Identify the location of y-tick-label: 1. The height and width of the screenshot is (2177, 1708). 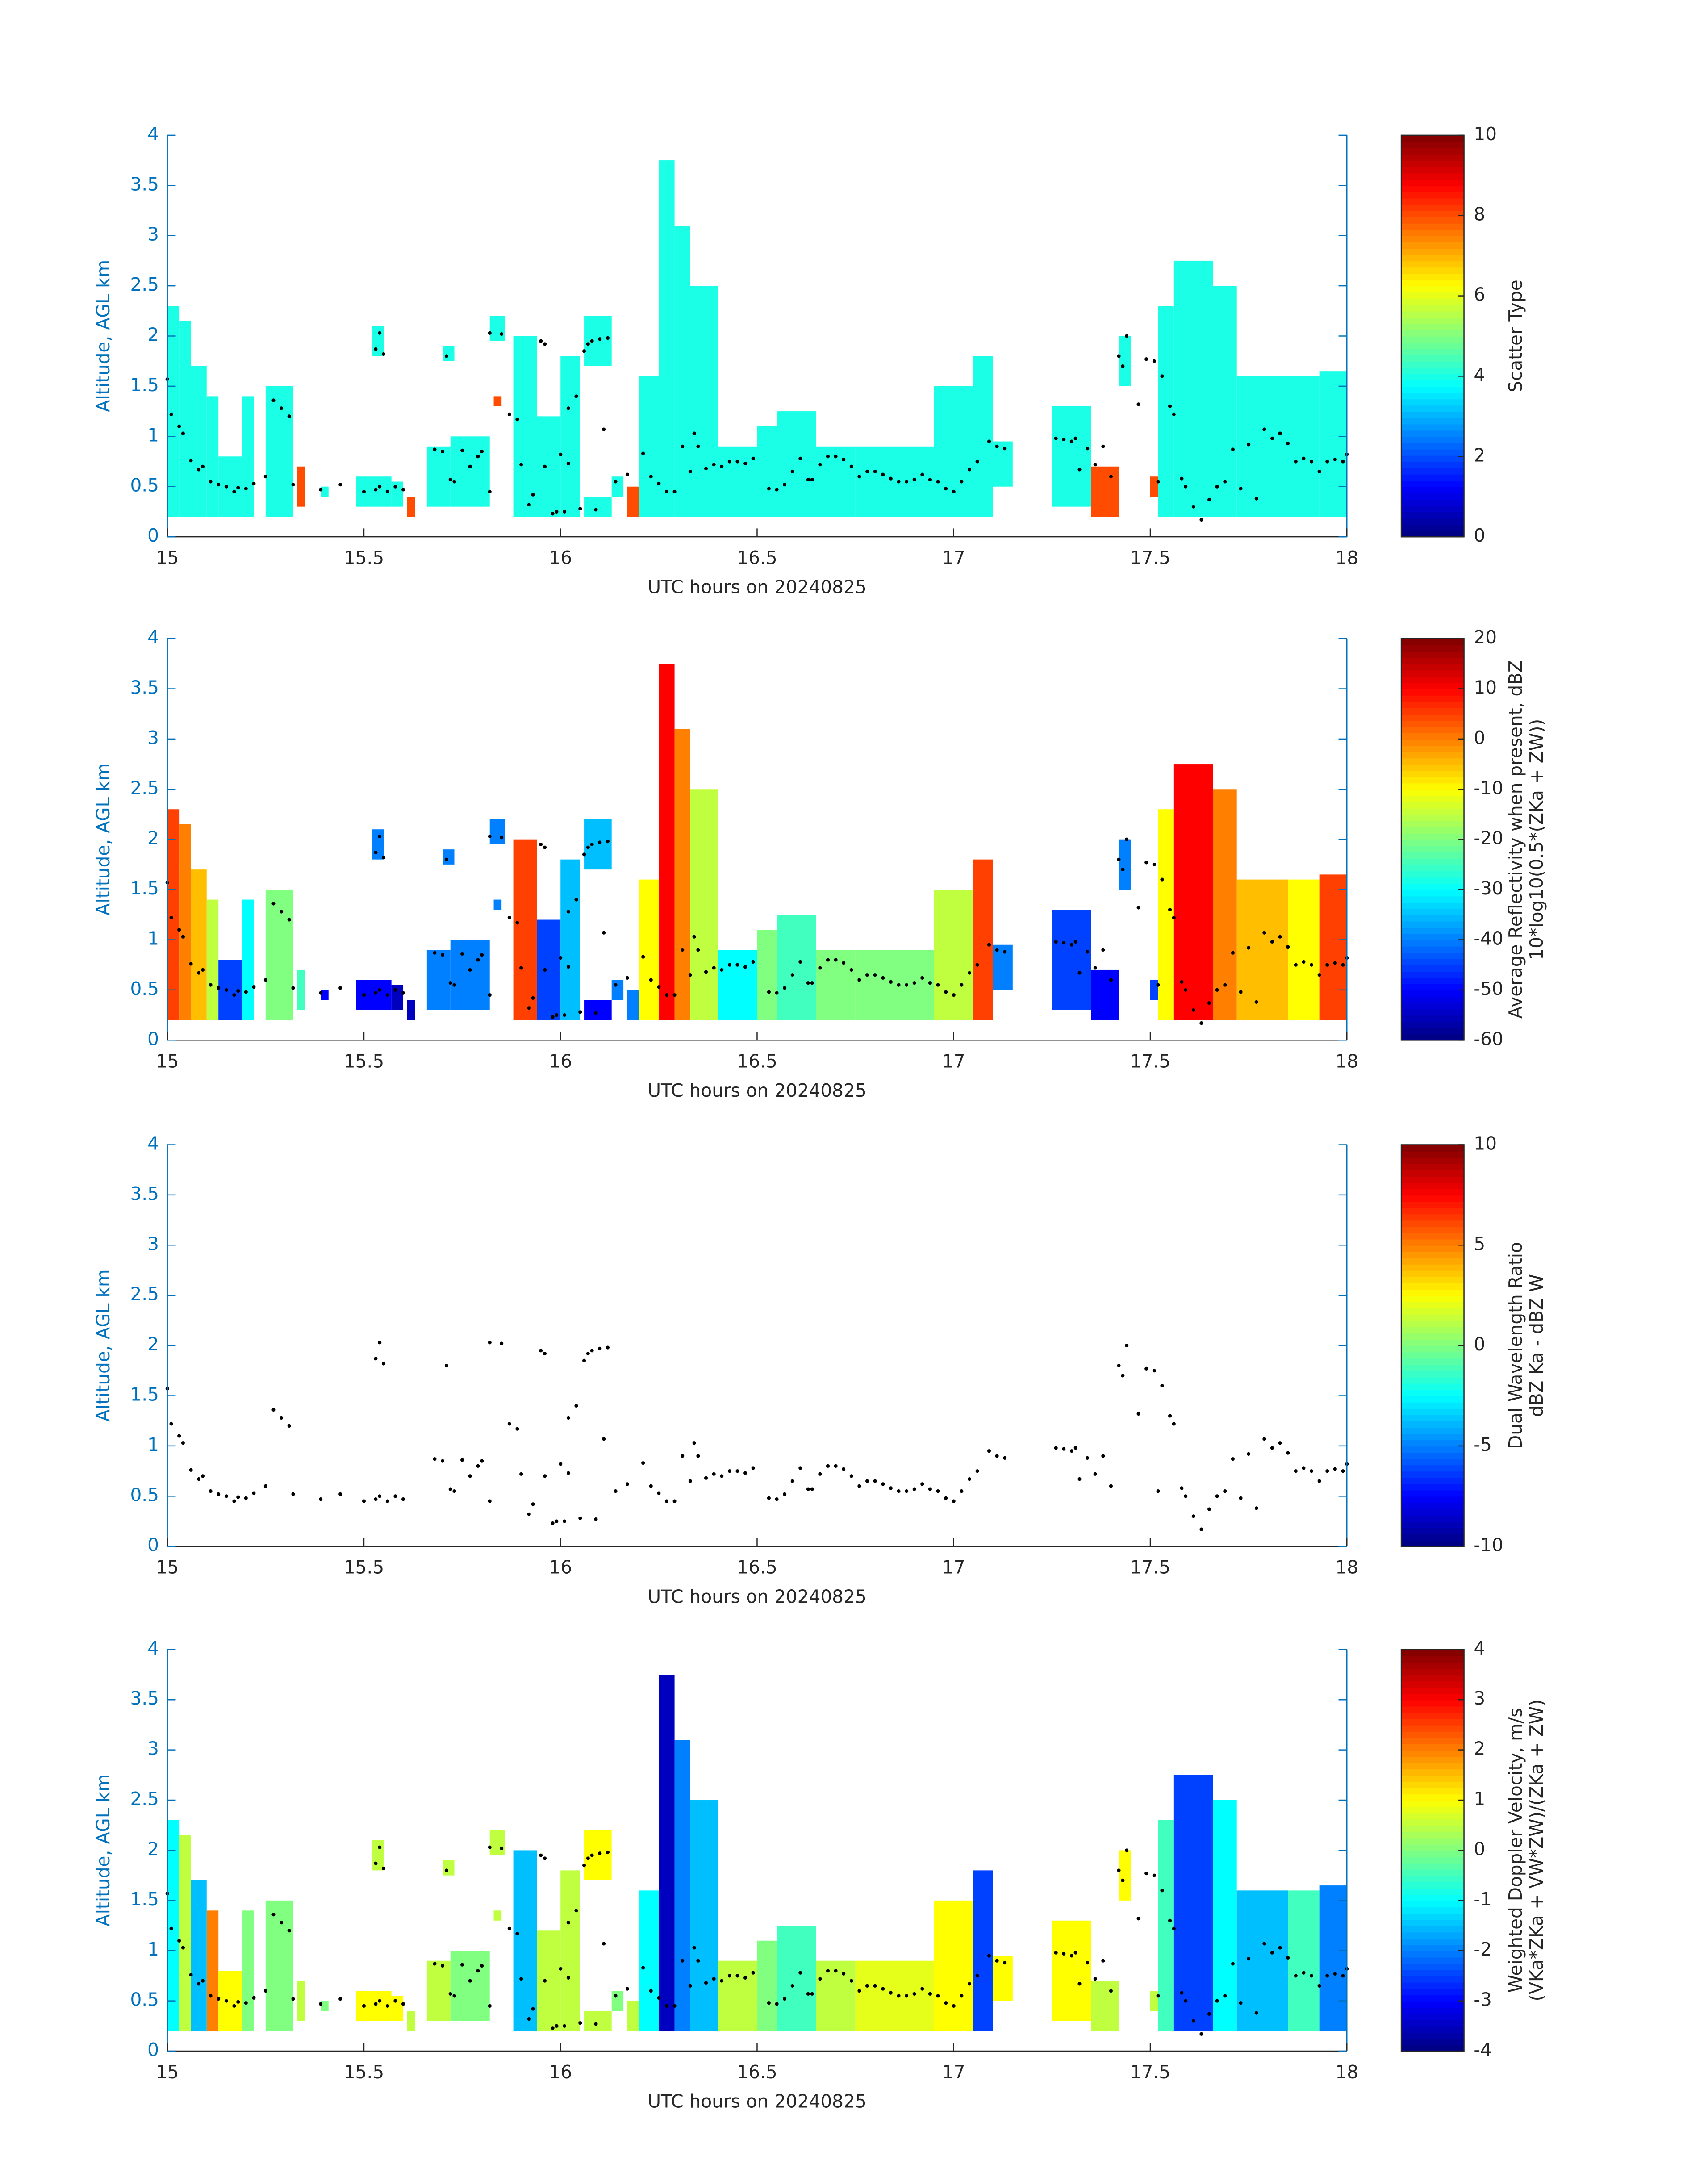
(153, 1444).